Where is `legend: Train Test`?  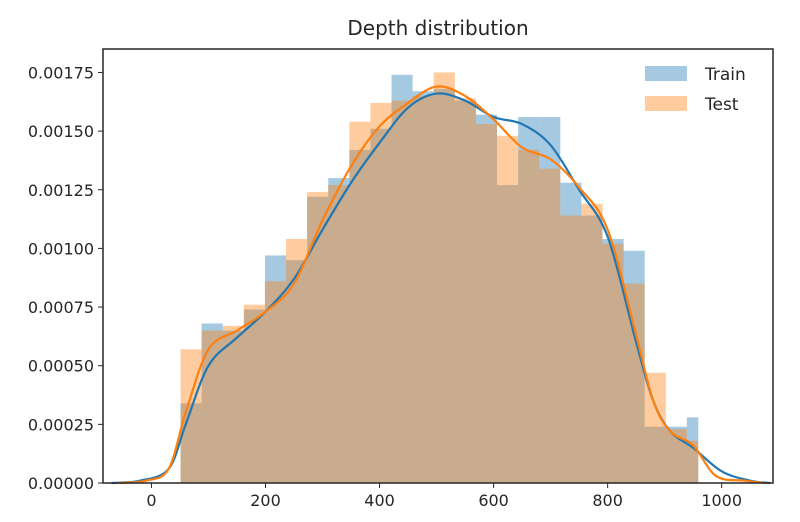
legend: Train Test is located at coordinates (695, 90).